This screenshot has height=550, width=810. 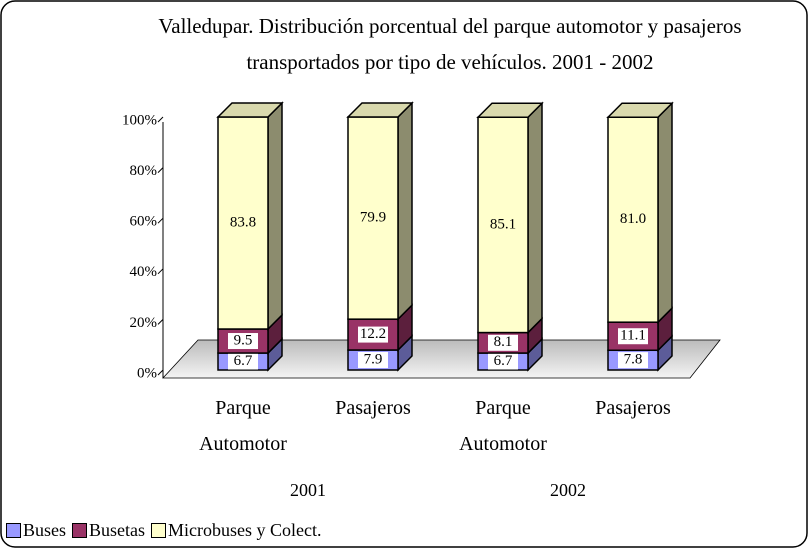 What do you see at coordinates (245, 530) in the screenshot?
I see `legend-label: Microbuses y Colect.` at bounding box center [245, 530].